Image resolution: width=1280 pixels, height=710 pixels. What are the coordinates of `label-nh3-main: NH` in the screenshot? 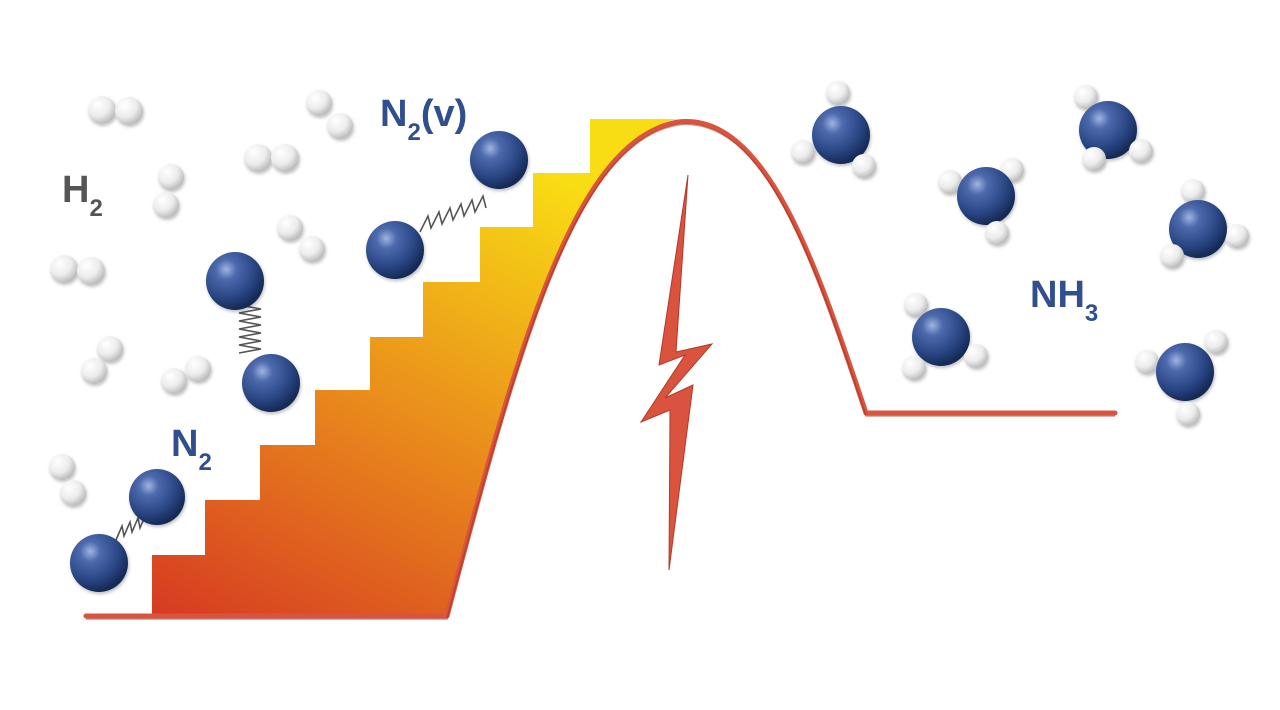 It's located at (1057, 295).